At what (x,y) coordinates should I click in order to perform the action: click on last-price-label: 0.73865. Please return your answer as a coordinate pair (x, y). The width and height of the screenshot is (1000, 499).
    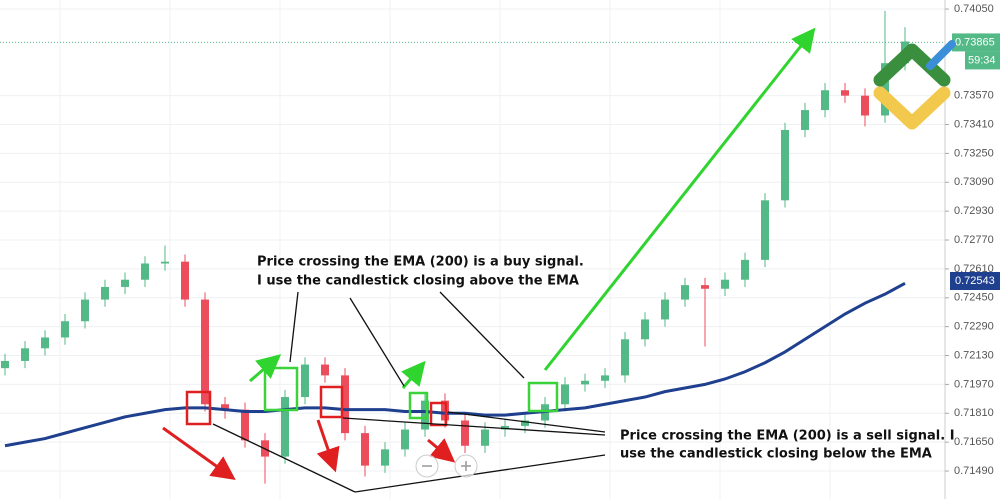
    Looking at the image, I should click on (975, 42).